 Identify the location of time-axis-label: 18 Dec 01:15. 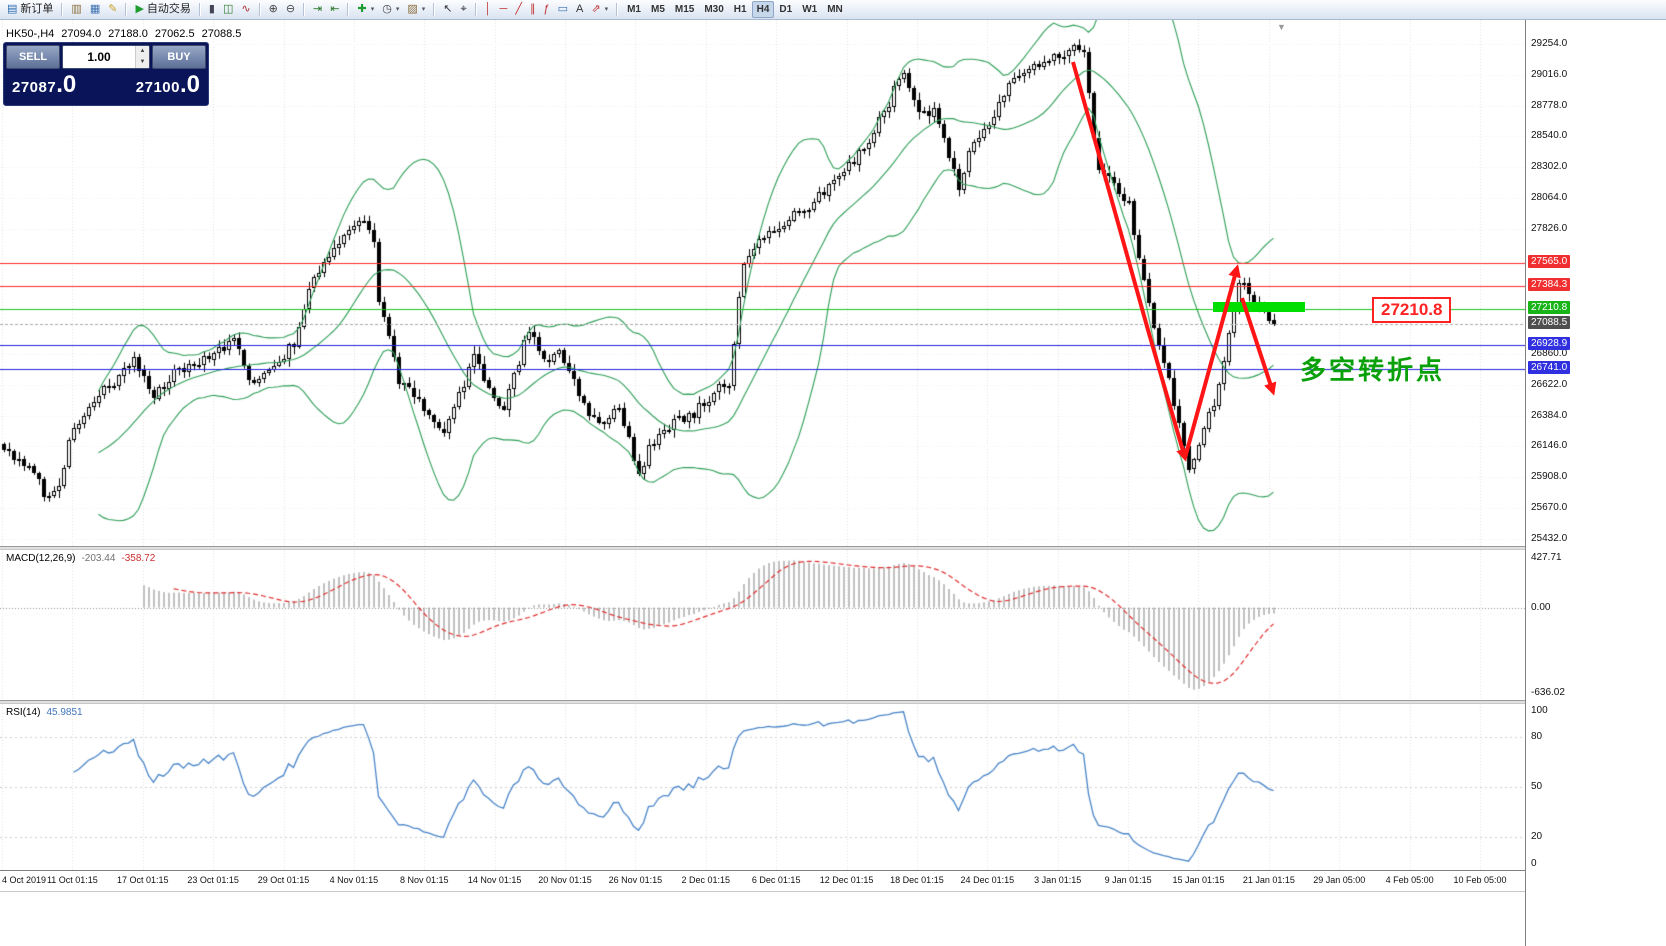
(917, 880).